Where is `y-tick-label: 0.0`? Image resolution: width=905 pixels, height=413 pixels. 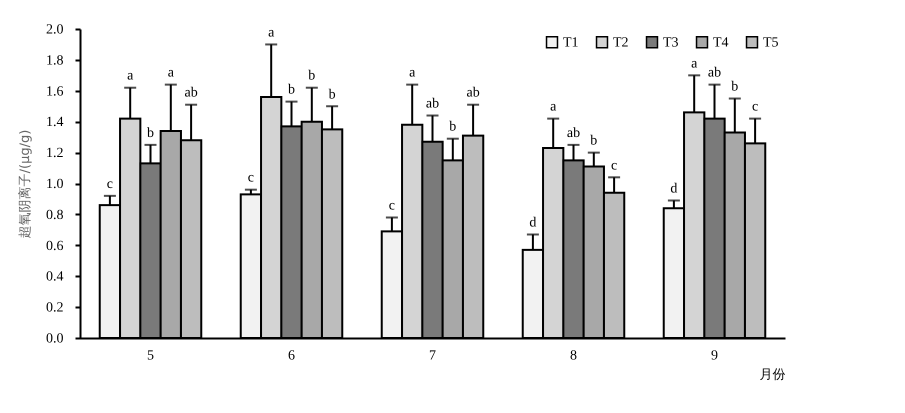 y-tick-label: 0.0 is located at coordinates (55, 339).